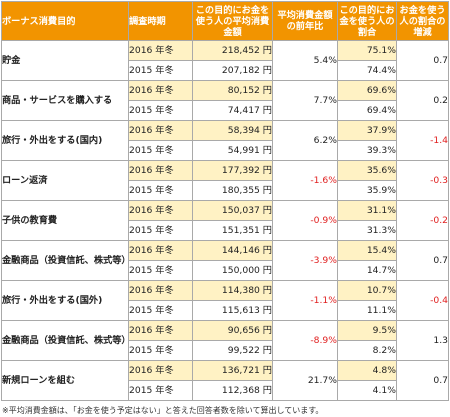 The width and height of the screenshot is (450, 417). I want to click on share-cell: 10.7%, so click(367, 290).